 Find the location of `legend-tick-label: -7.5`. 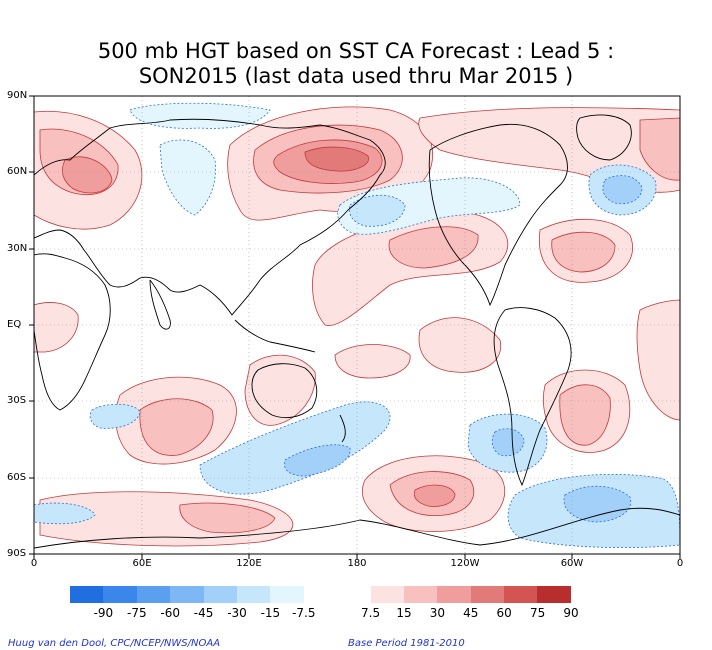

legend-tick-label: -7.5 is located at coordinates (304, 613).